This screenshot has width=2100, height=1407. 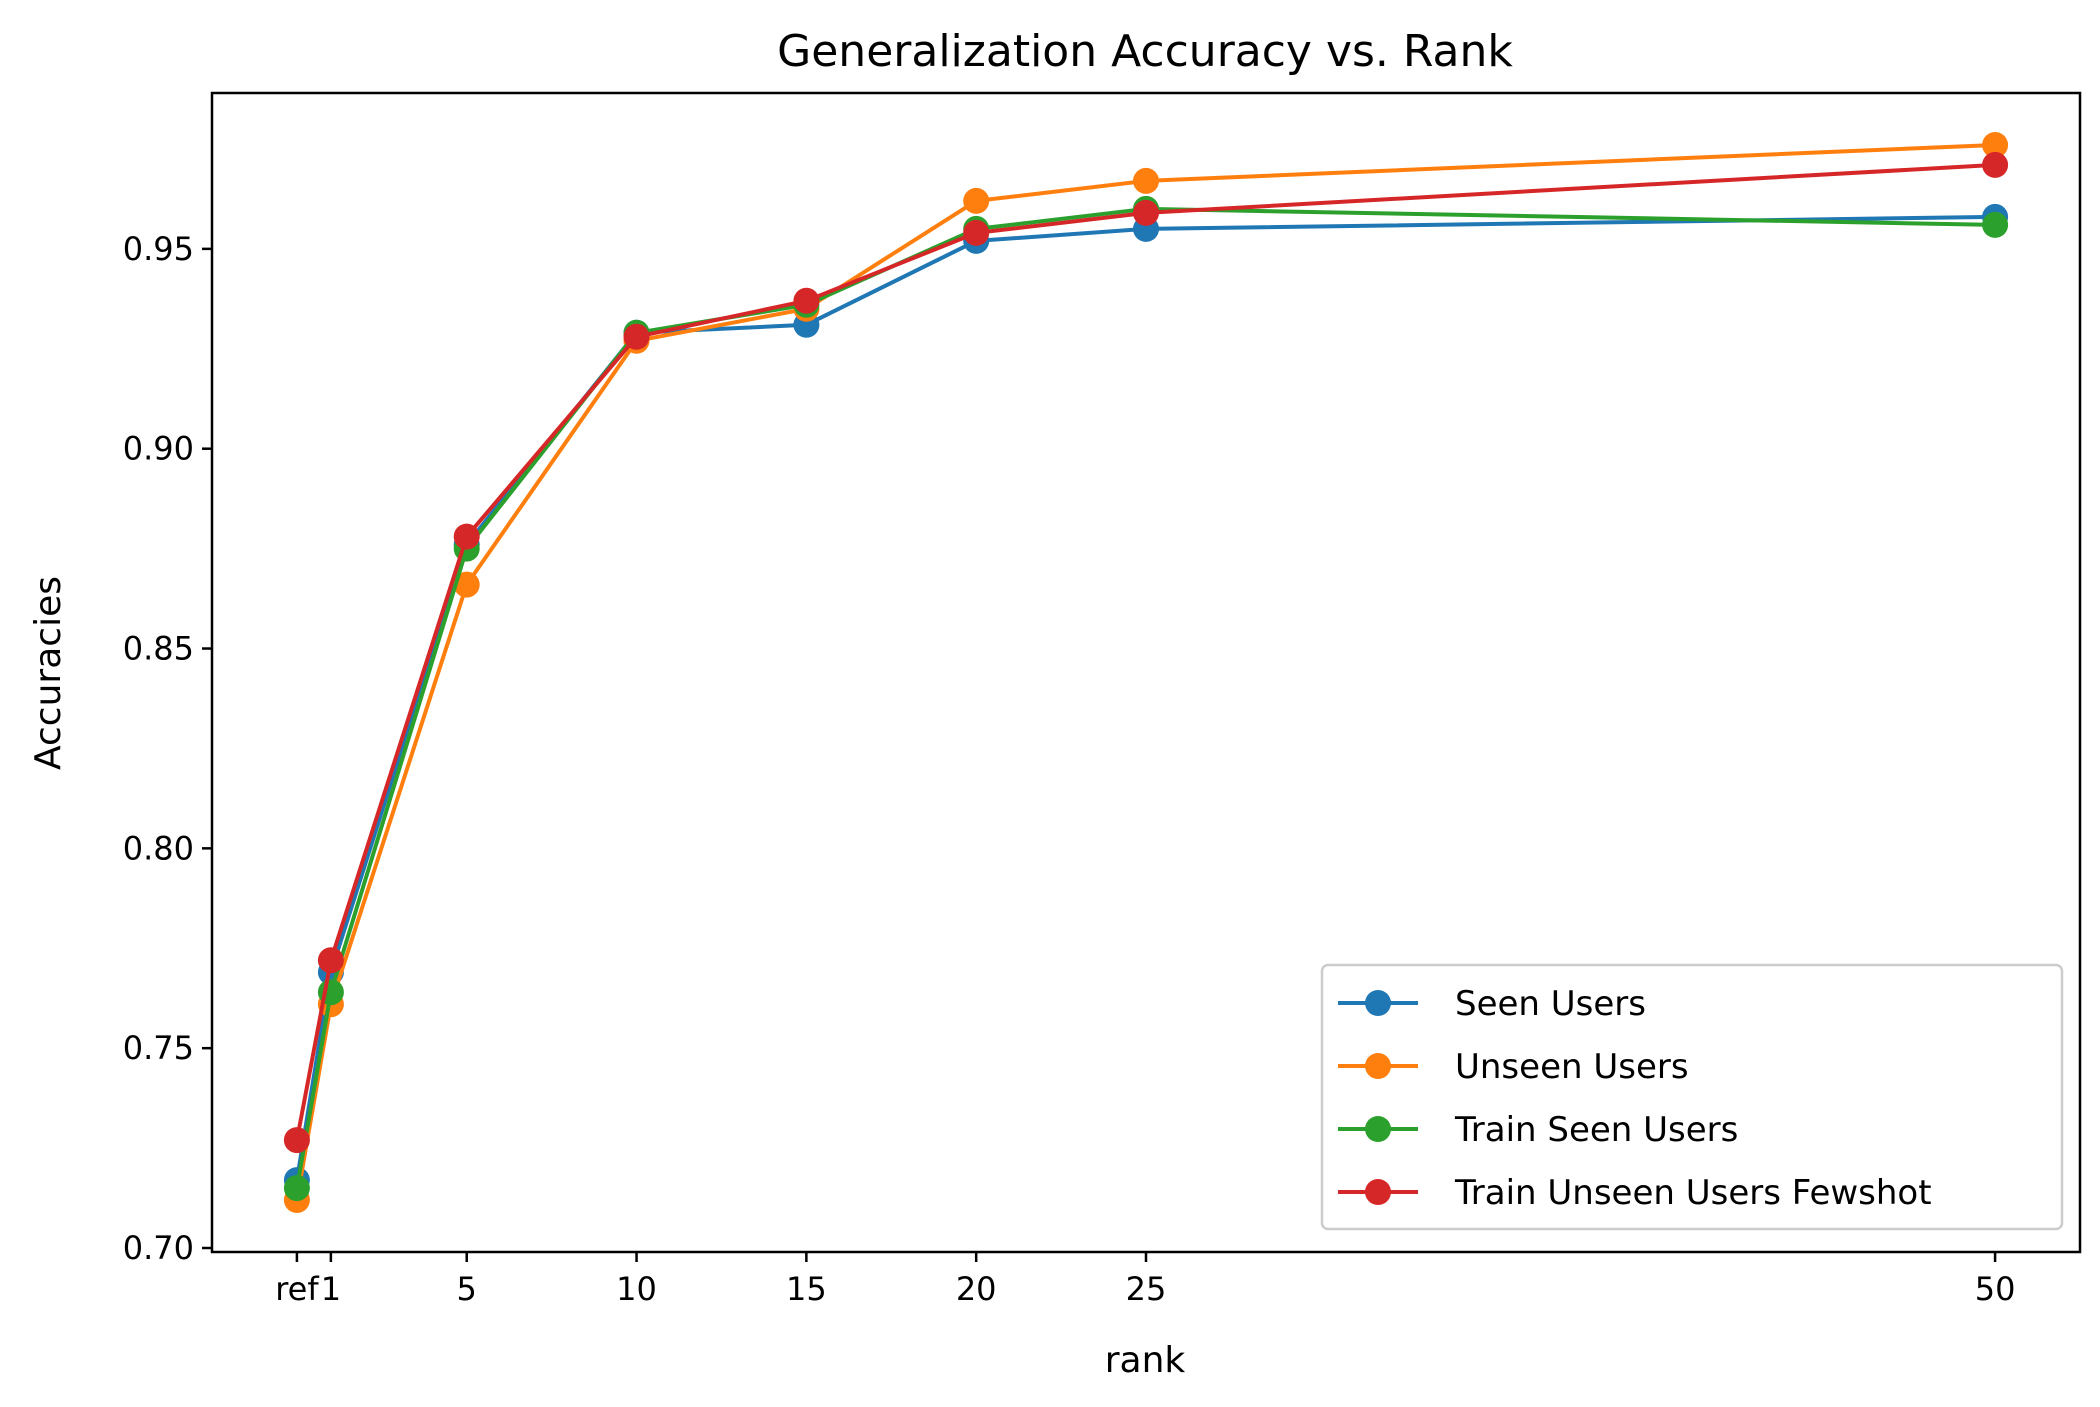 I want to click on x-axis-label: rank, so click(x=1145, y=1360).